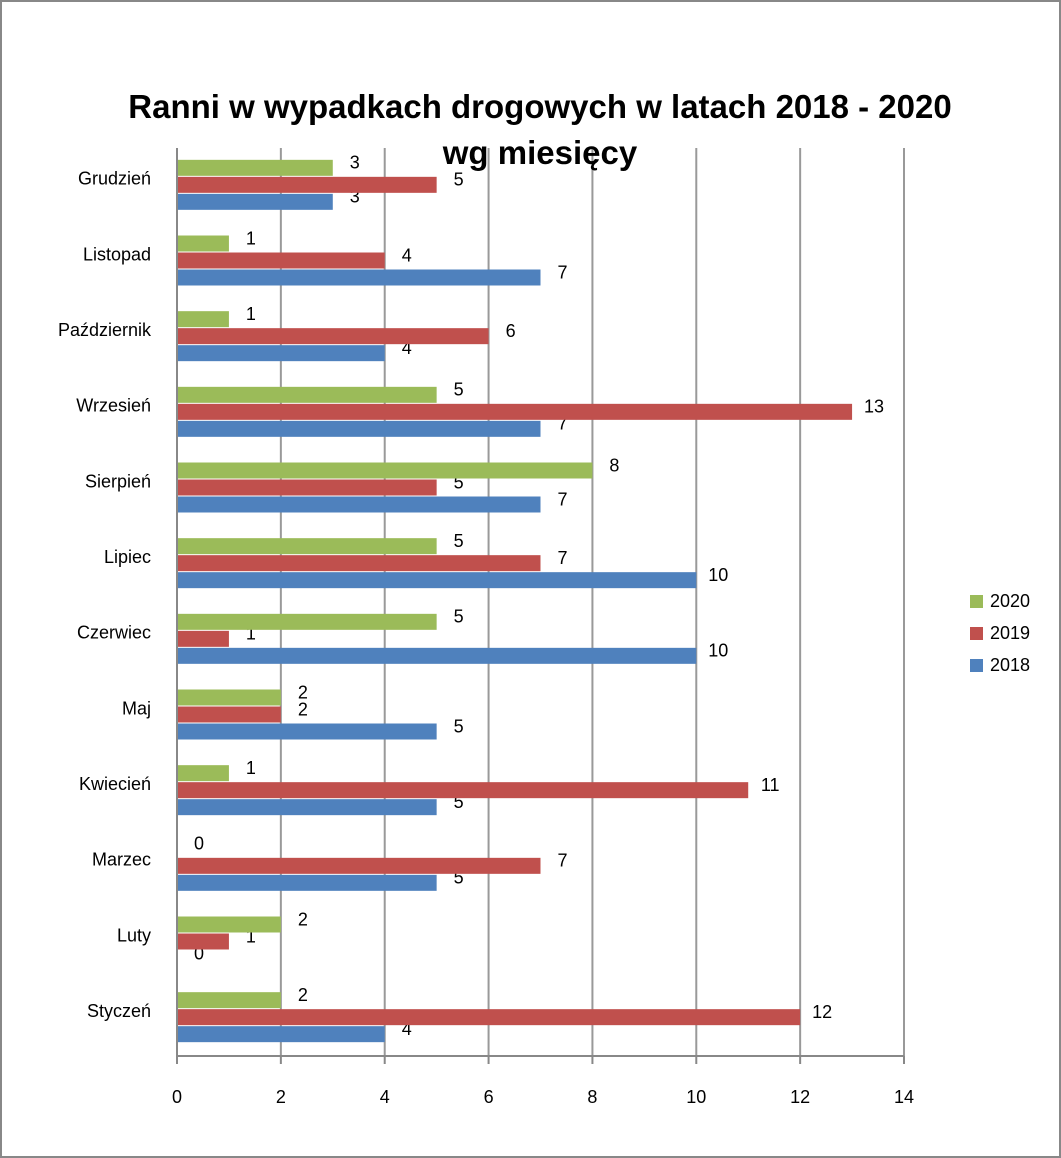 This screenshot has height=1158, width=1061. What do you see at coordinates (696, 1097) in the screenshot?
I see `x-tick-label: 10` at bounding box center [696, 1097].